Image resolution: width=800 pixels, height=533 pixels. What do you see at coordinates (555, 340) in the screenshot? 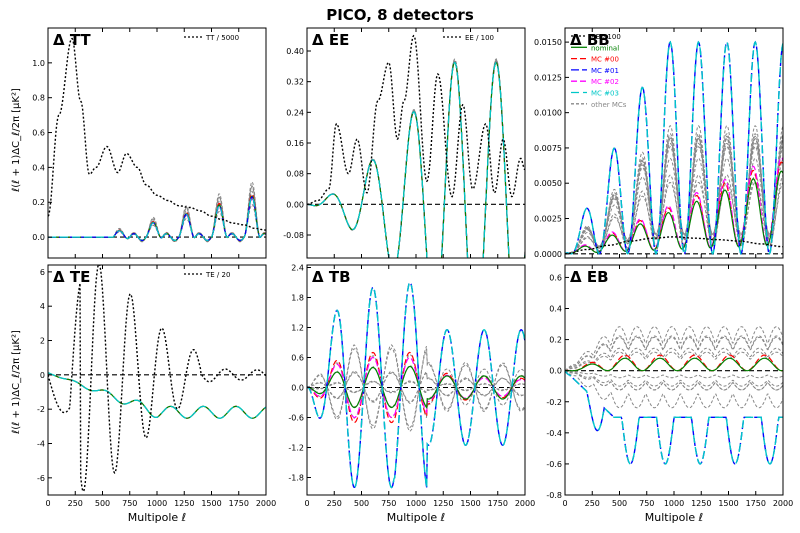
I see `ytick-label: 0.2` at bounding box center [555, 340].